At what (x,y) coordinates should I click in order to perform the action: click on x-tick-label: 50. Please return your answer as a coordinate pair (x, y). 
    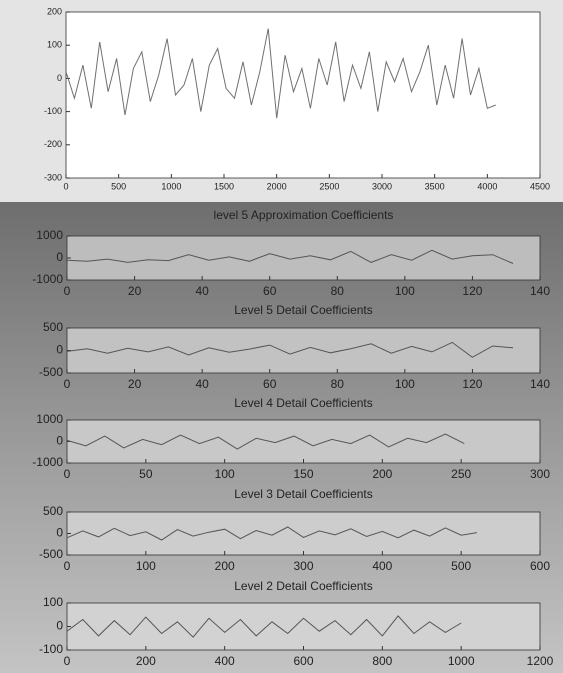
    Looking at the image, I should click on (146, 474).